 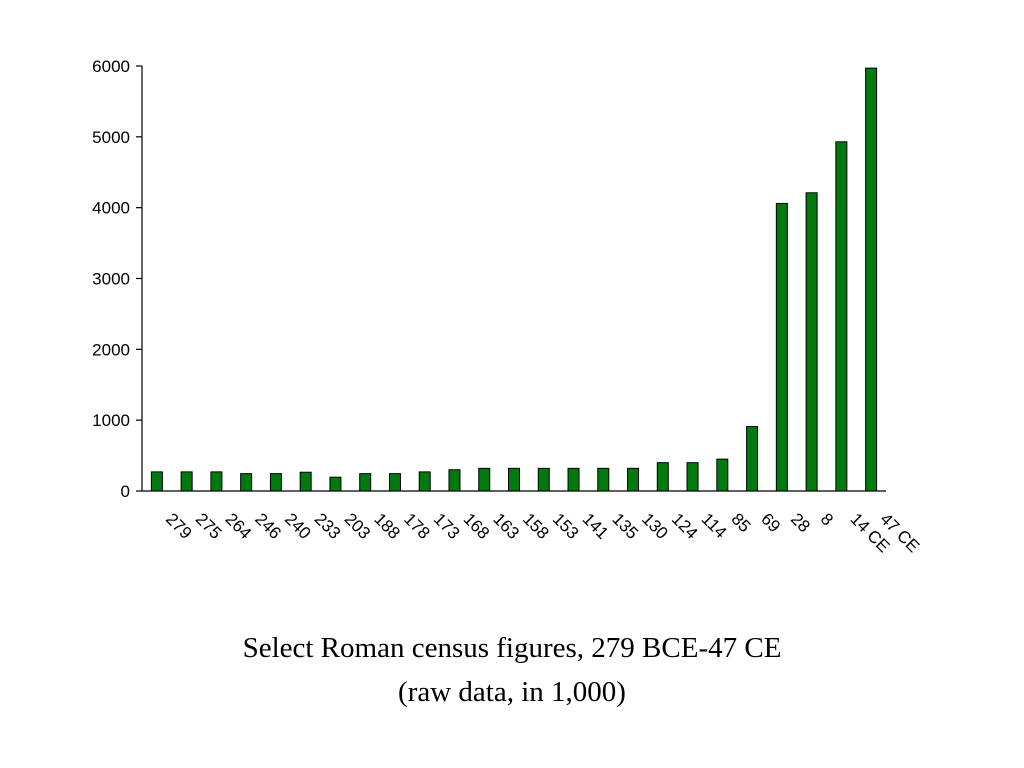 What do you see at coordinates (327, 525) in the screenshot?
I see `x-tick-label: 233` at bounding box center [327, 525].